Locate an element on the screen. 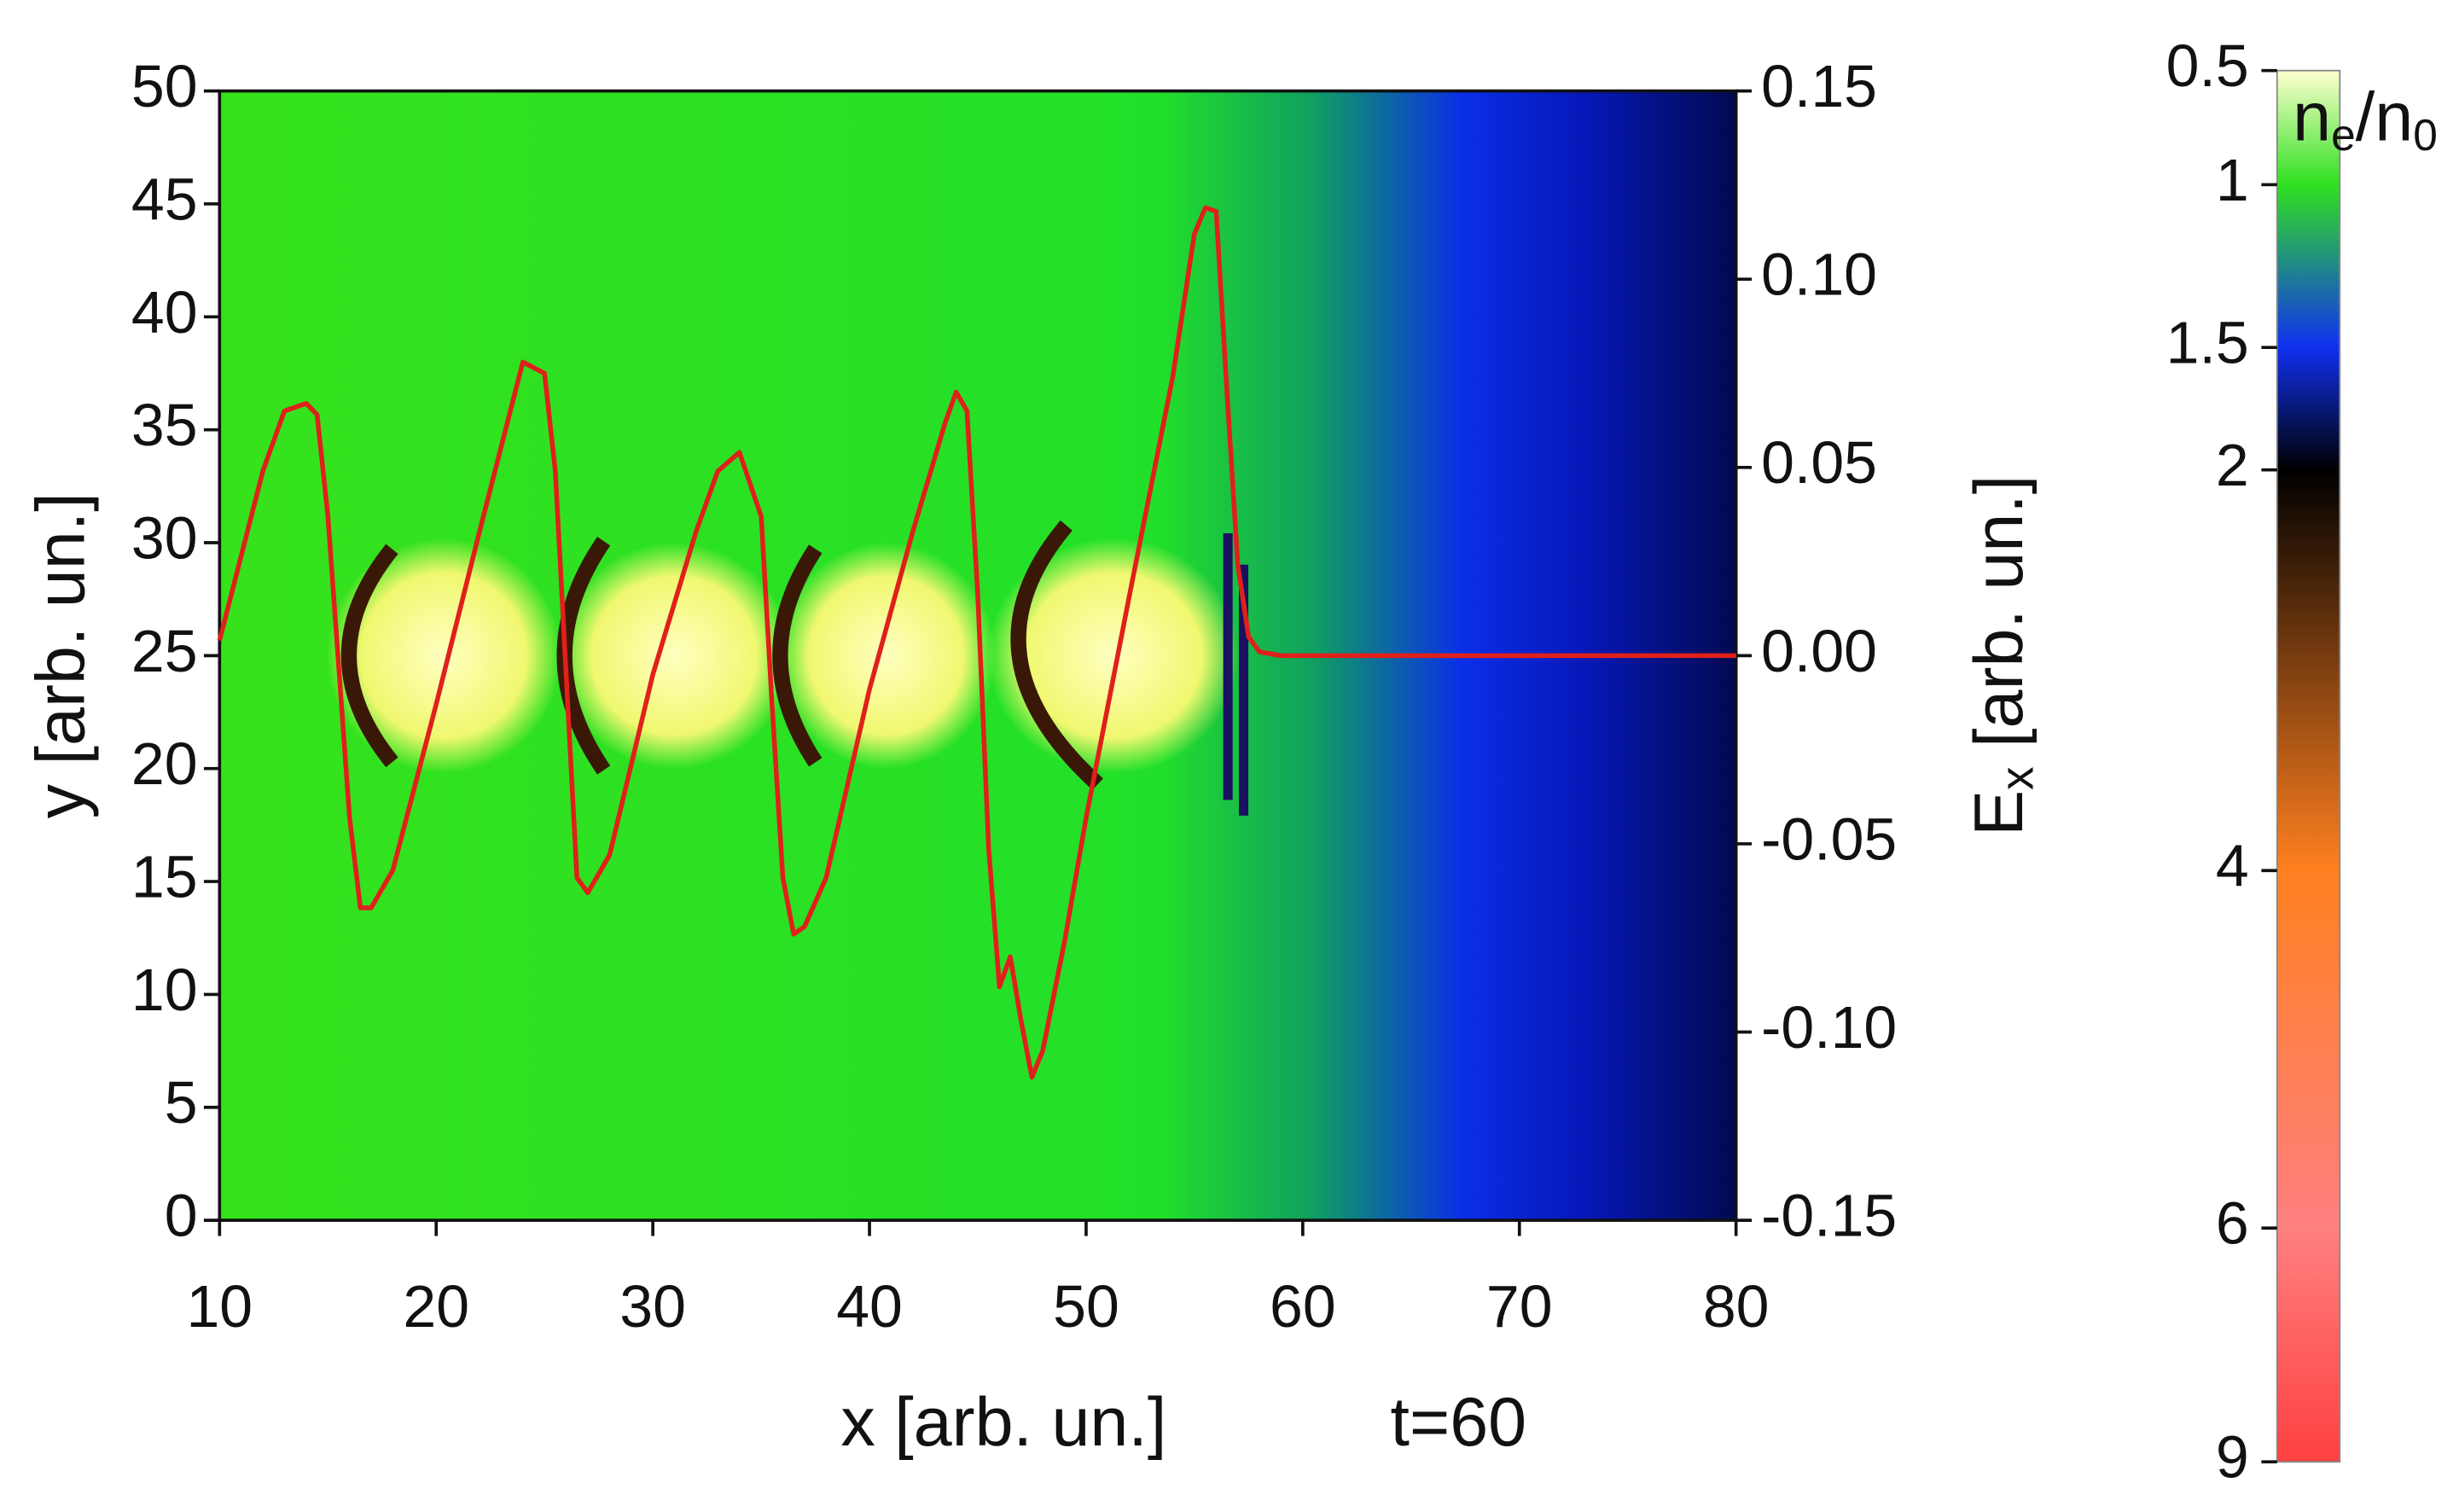 This screenshot has height=1512, width=2459. colorbar-tick-label: 2 is located at coordinates (2232, 465).